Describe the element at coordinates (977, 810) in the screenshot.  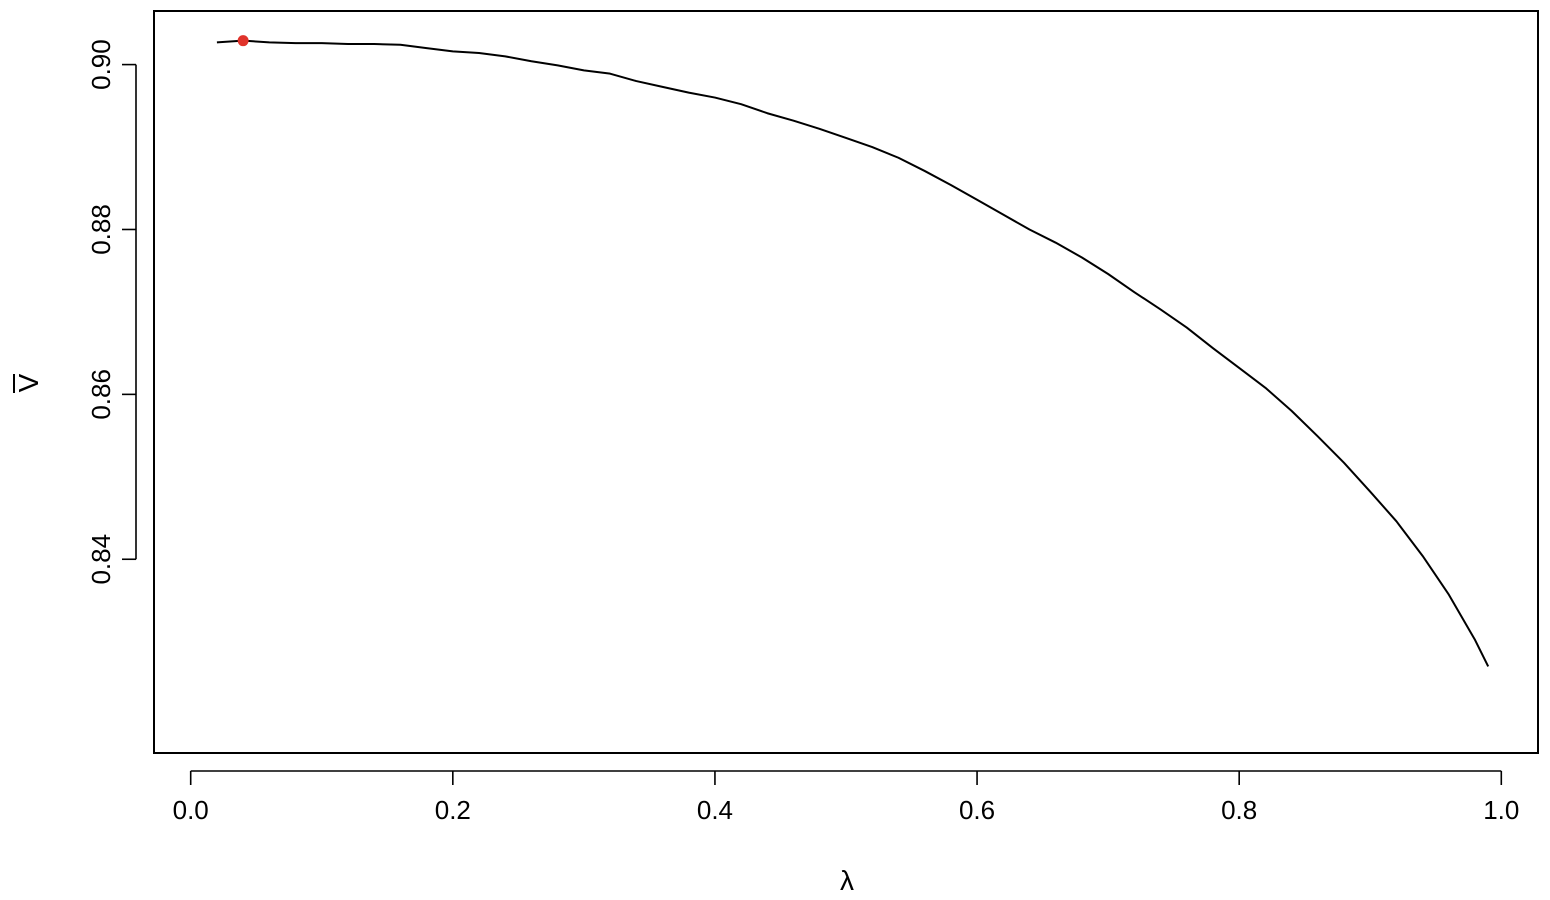
I see `x-tick-label: 0.6` at that location.